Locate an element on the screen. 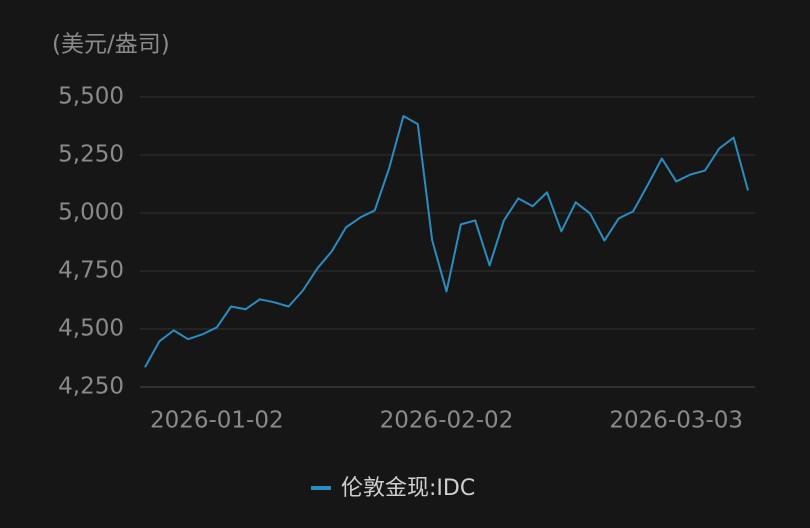 Image resolution: width=810 pixels, height=528 pixels. x-tick-label: 2026-02-02 is located at coordinates (447, 421).